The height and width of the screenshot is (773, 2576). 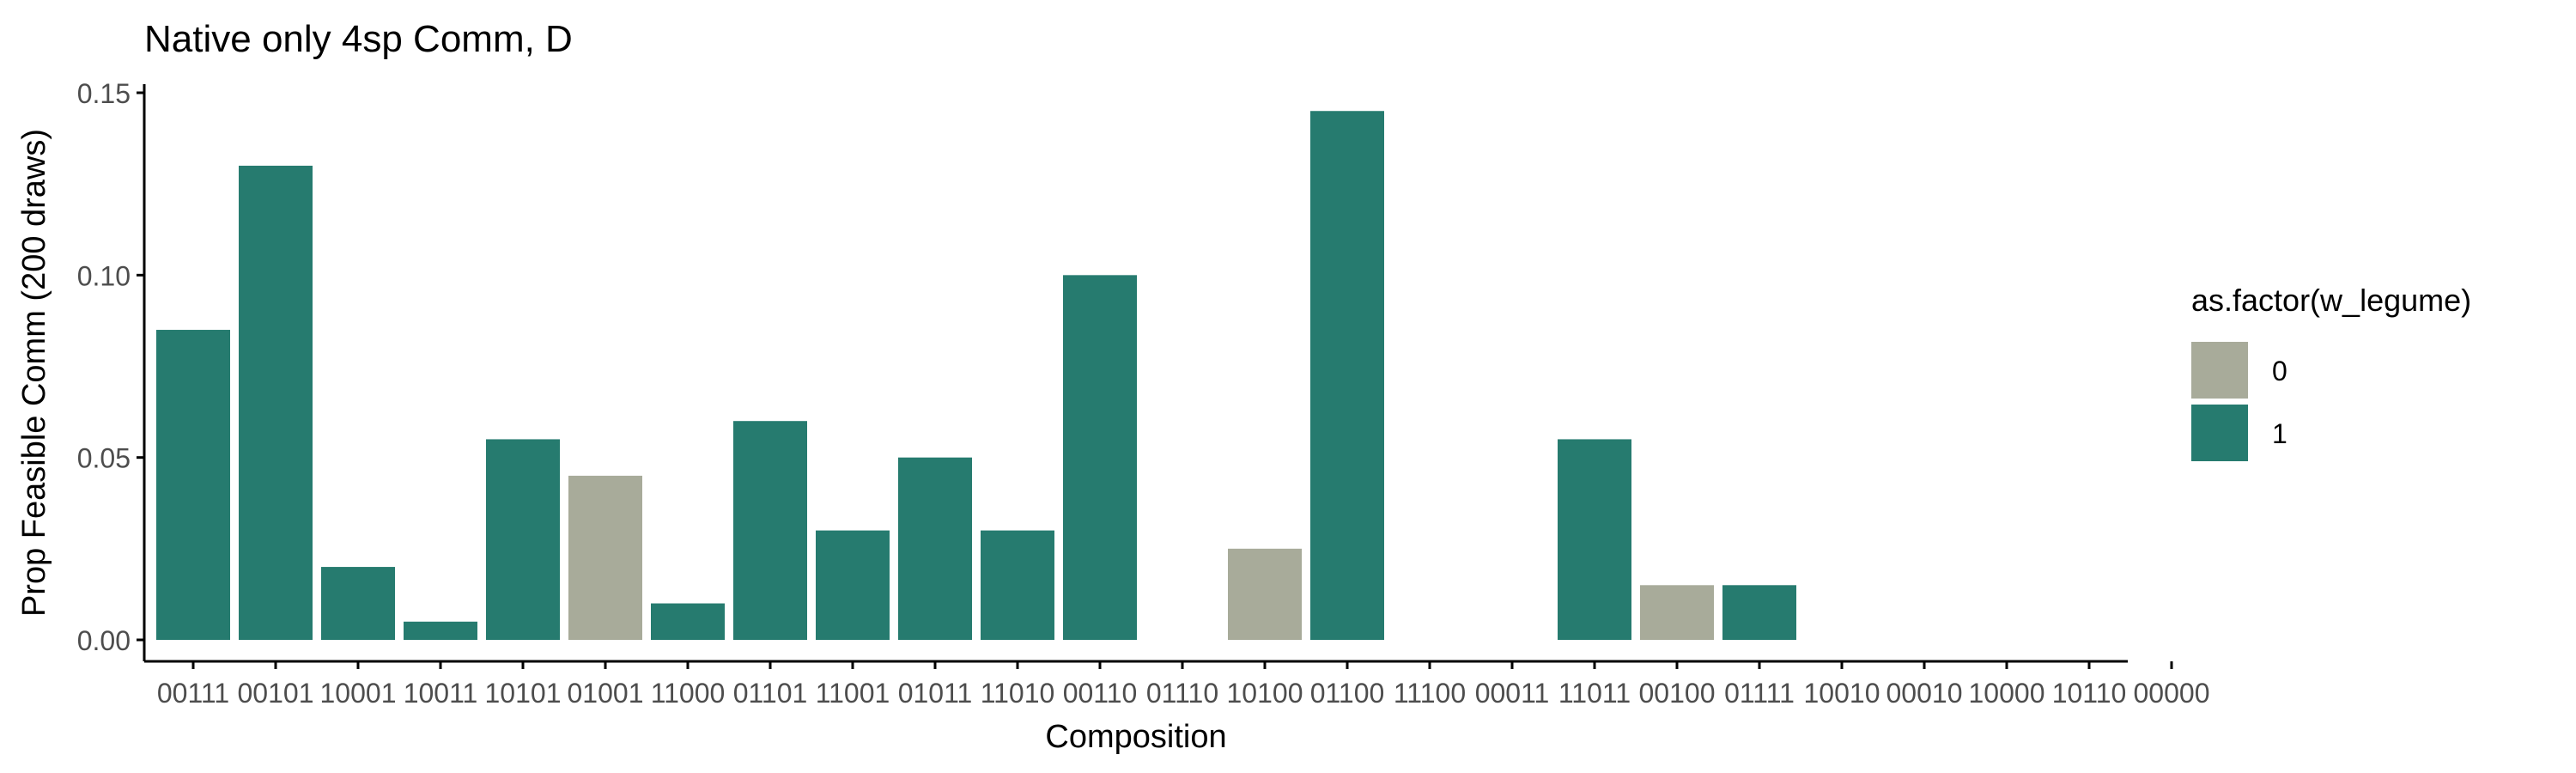 What do you see at coordinates (104, 275) in the screenshot?
I see `y-tick-label: 0.10` at bounding box center [104, 275].